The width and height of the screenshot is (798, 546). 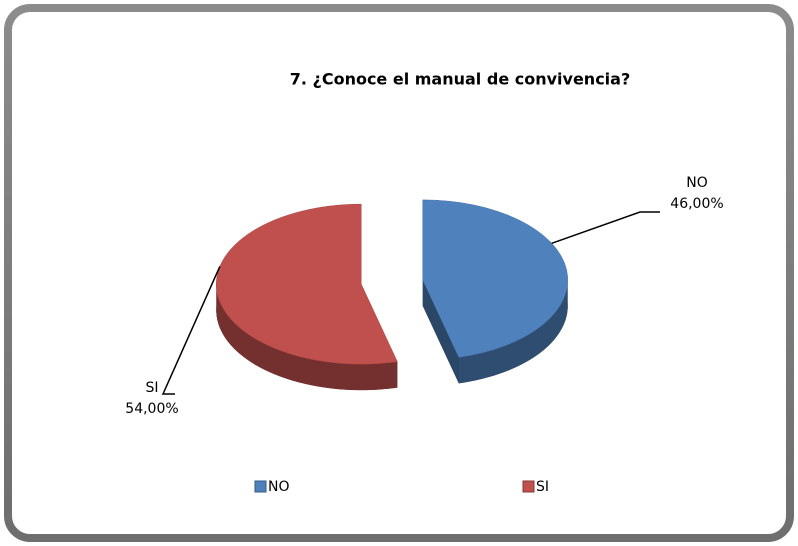 What do you see at coordinates (542, 487) in the screenshot?
I see `legend-label: SI` at bounding box center [542, 487].